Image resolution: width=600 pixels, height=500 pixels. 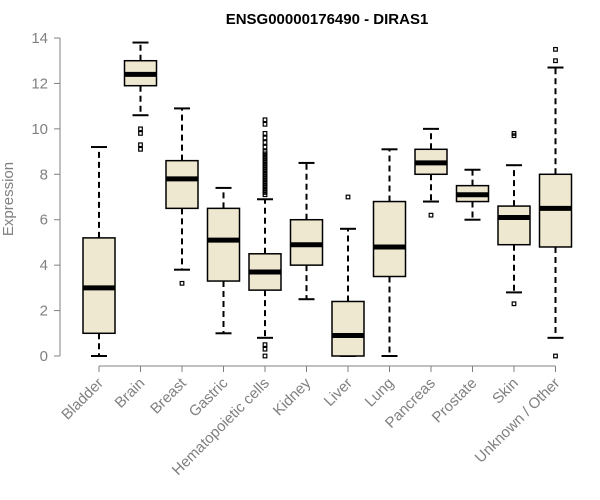 What do you see at coordinates (44, 220) in the screenshot?
I see `y-tick-label: 6` at bounding box center [44, 220].